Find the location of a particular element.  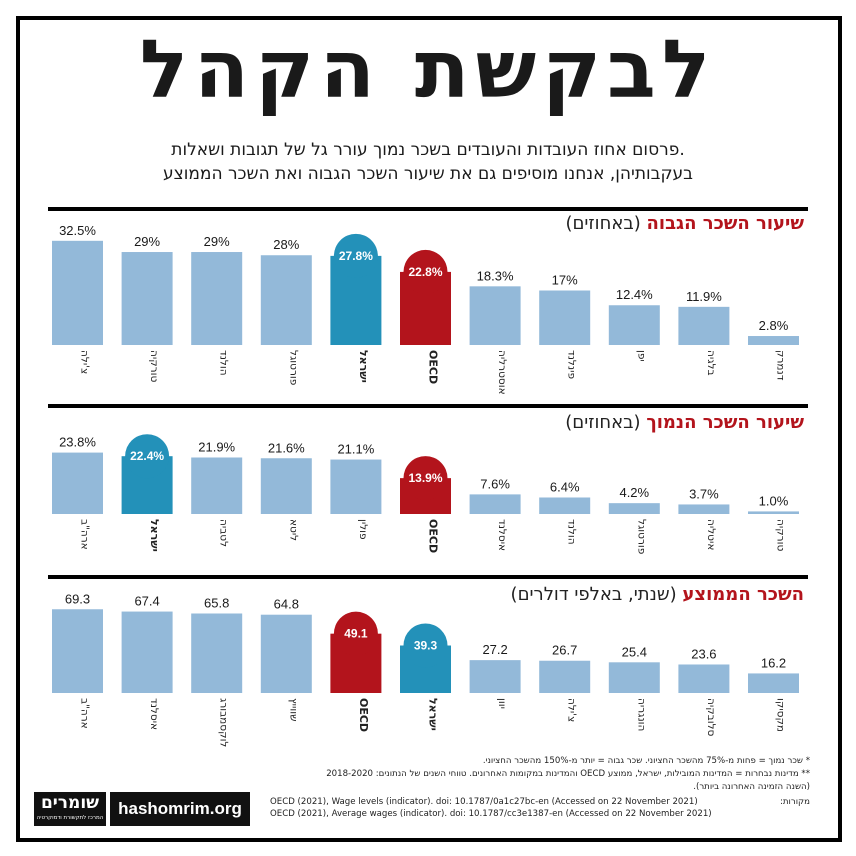

category-label-3-7: צ'ילה is located at coordinates (572, 710).